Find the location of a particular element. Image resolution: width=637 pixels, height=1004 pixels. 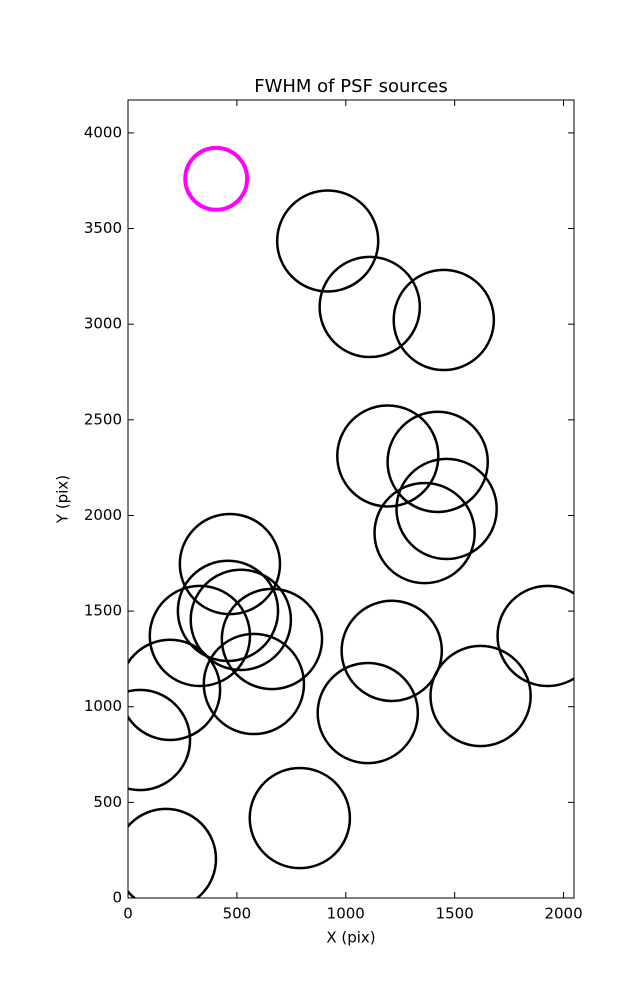

y-tick-label: 3500 is located at coordinates (103, 228).